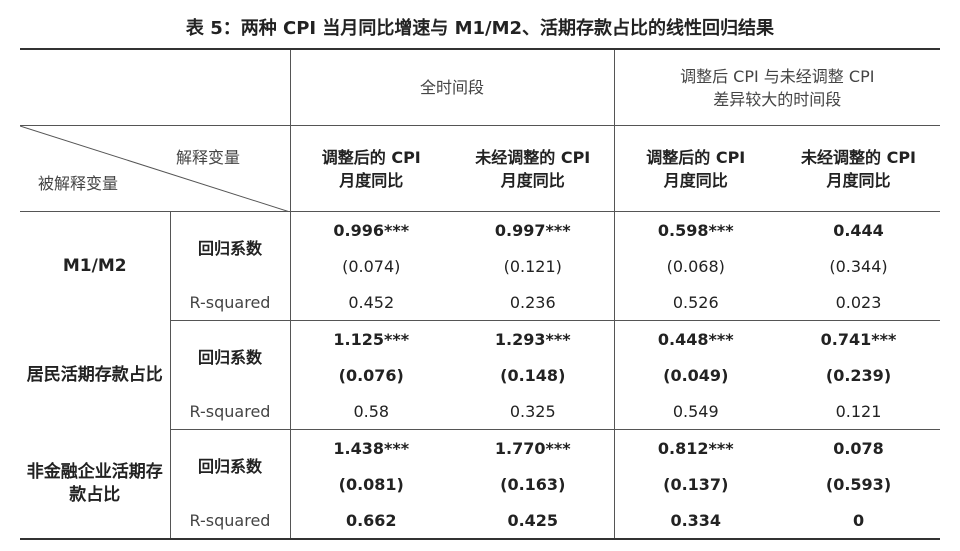  I want to click on r2-row: R-squared 0.58 0.325 0.549 0.121, so click(480, 411).